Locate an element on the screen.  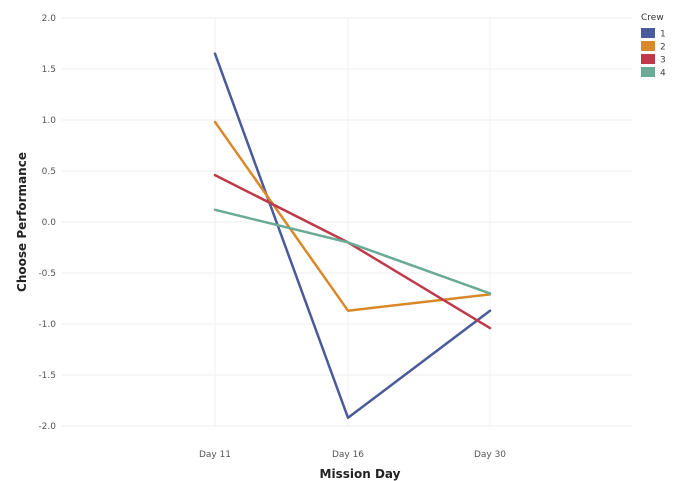
legend-label-crew-2: 2 is located at coordinates (663, 48).